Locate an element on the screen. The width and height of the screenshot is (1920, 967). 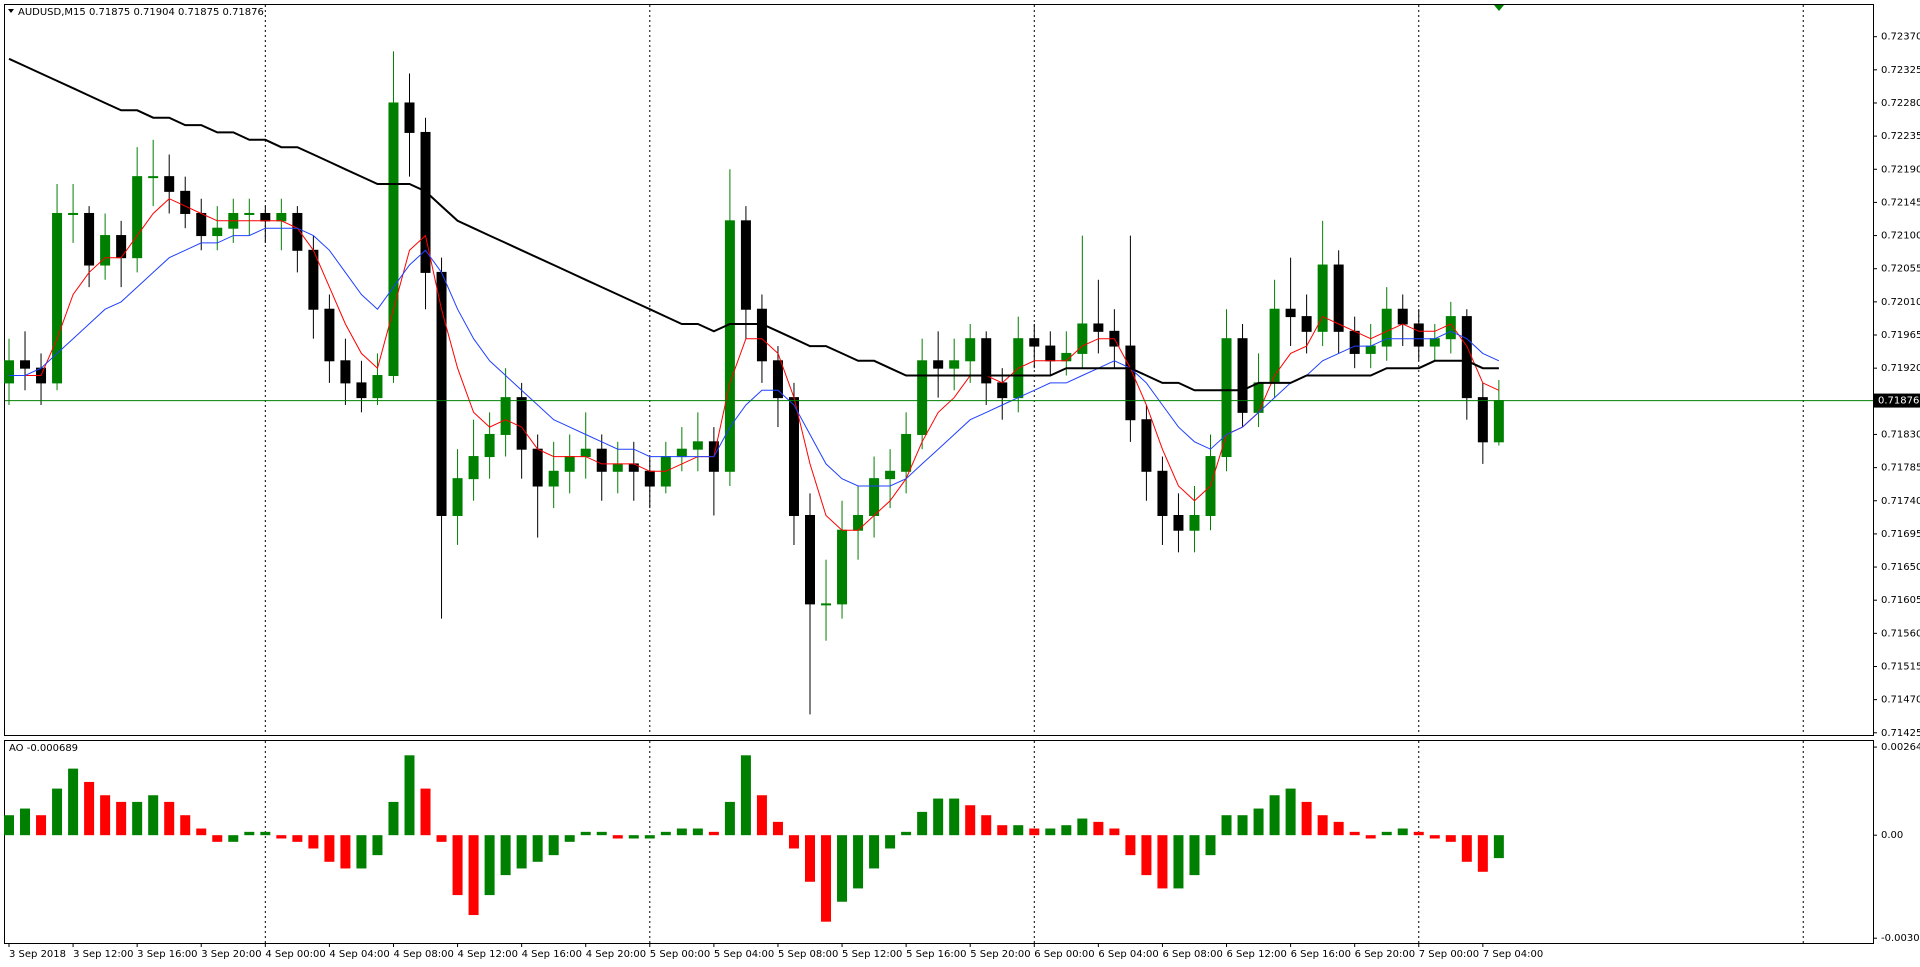
symbol-arrow is located at coordinates (11, 11).